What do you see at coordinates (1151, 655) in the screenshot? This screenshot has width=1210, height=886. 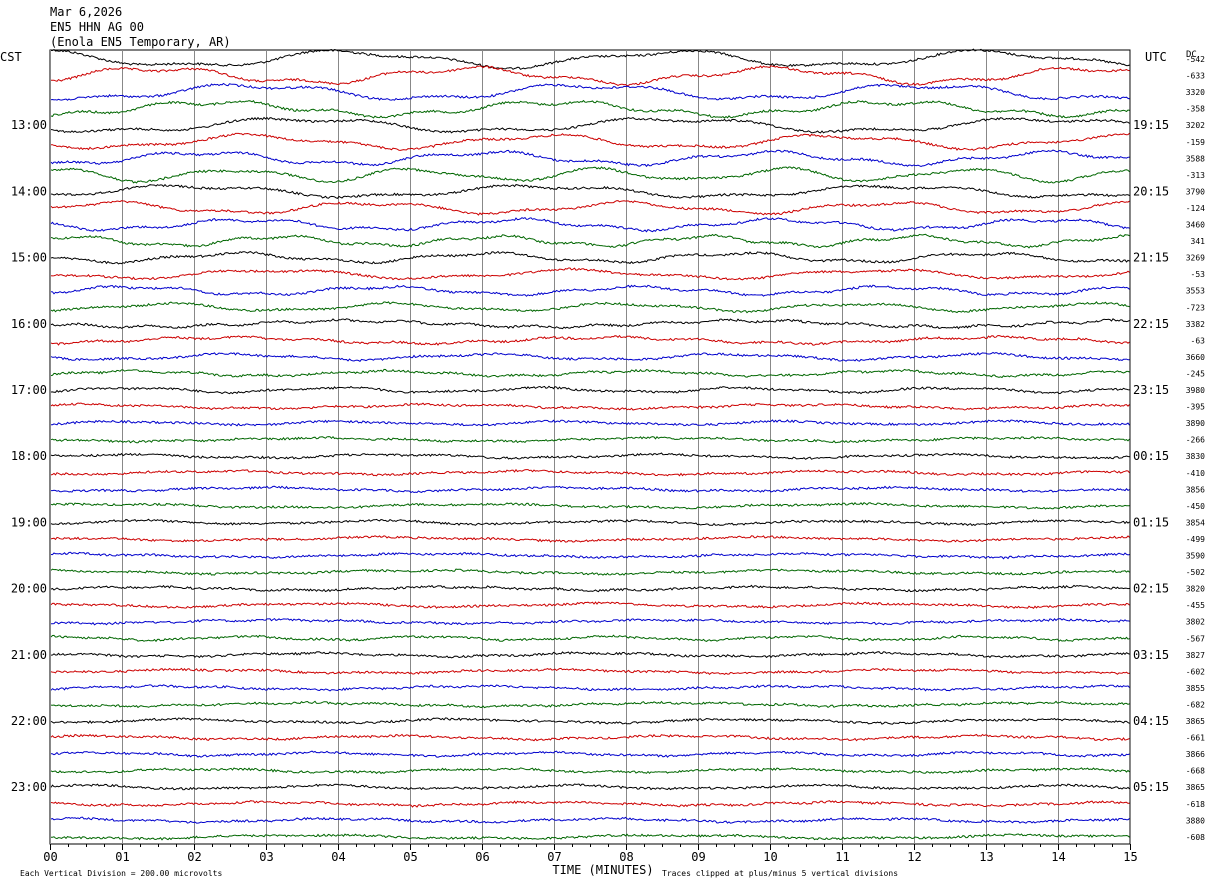 I see `utc-hour-label: 03:15` at bounding box center [1151, 655].